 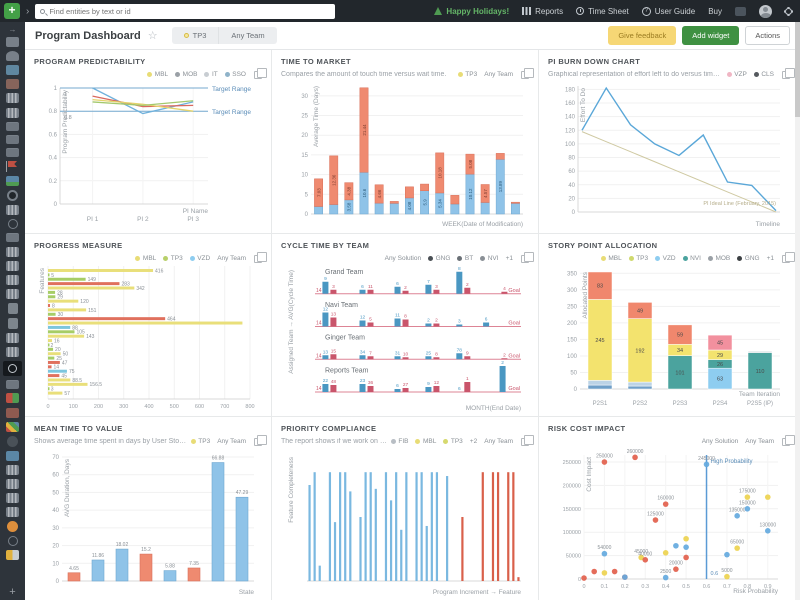 What do you see at coordinates (788, 11) in the screenshot?
I see `settings-button` at bounding box center [788, 11].